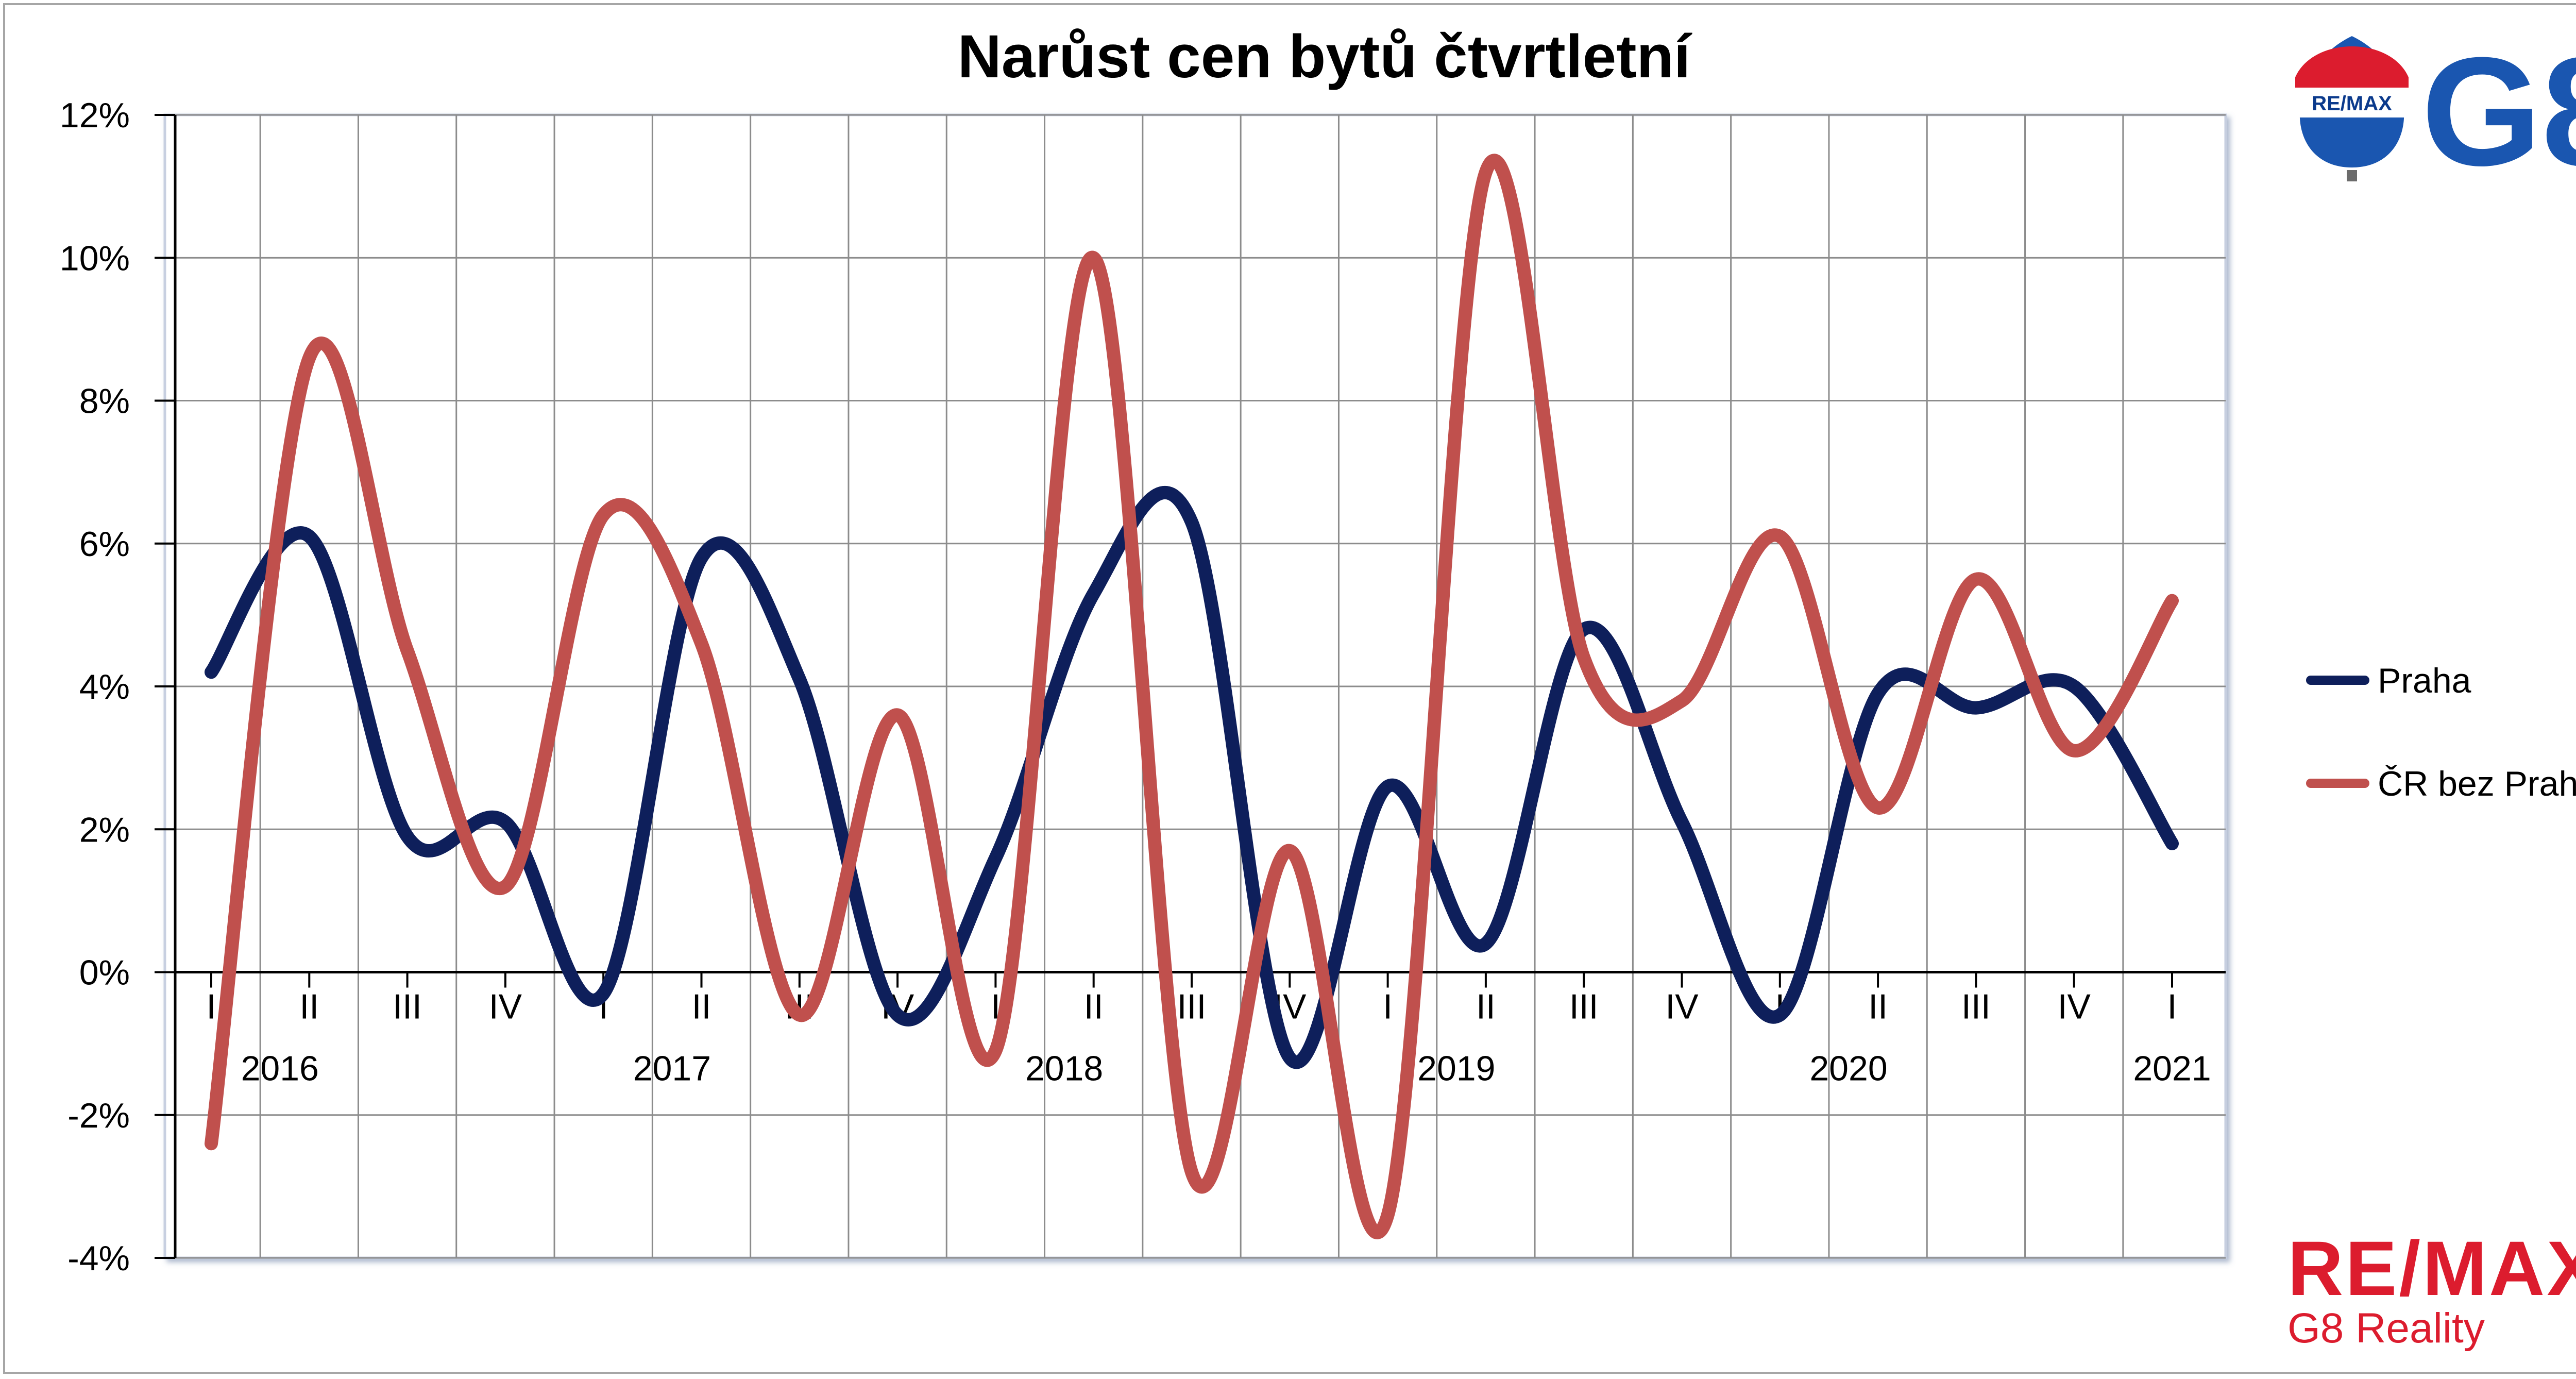 The image size is (2576, 1379). What do you see at coordinates (2352, 175) in the screenshot?
I see `balloon-basket-icon` at bounding box center [2352, 175].